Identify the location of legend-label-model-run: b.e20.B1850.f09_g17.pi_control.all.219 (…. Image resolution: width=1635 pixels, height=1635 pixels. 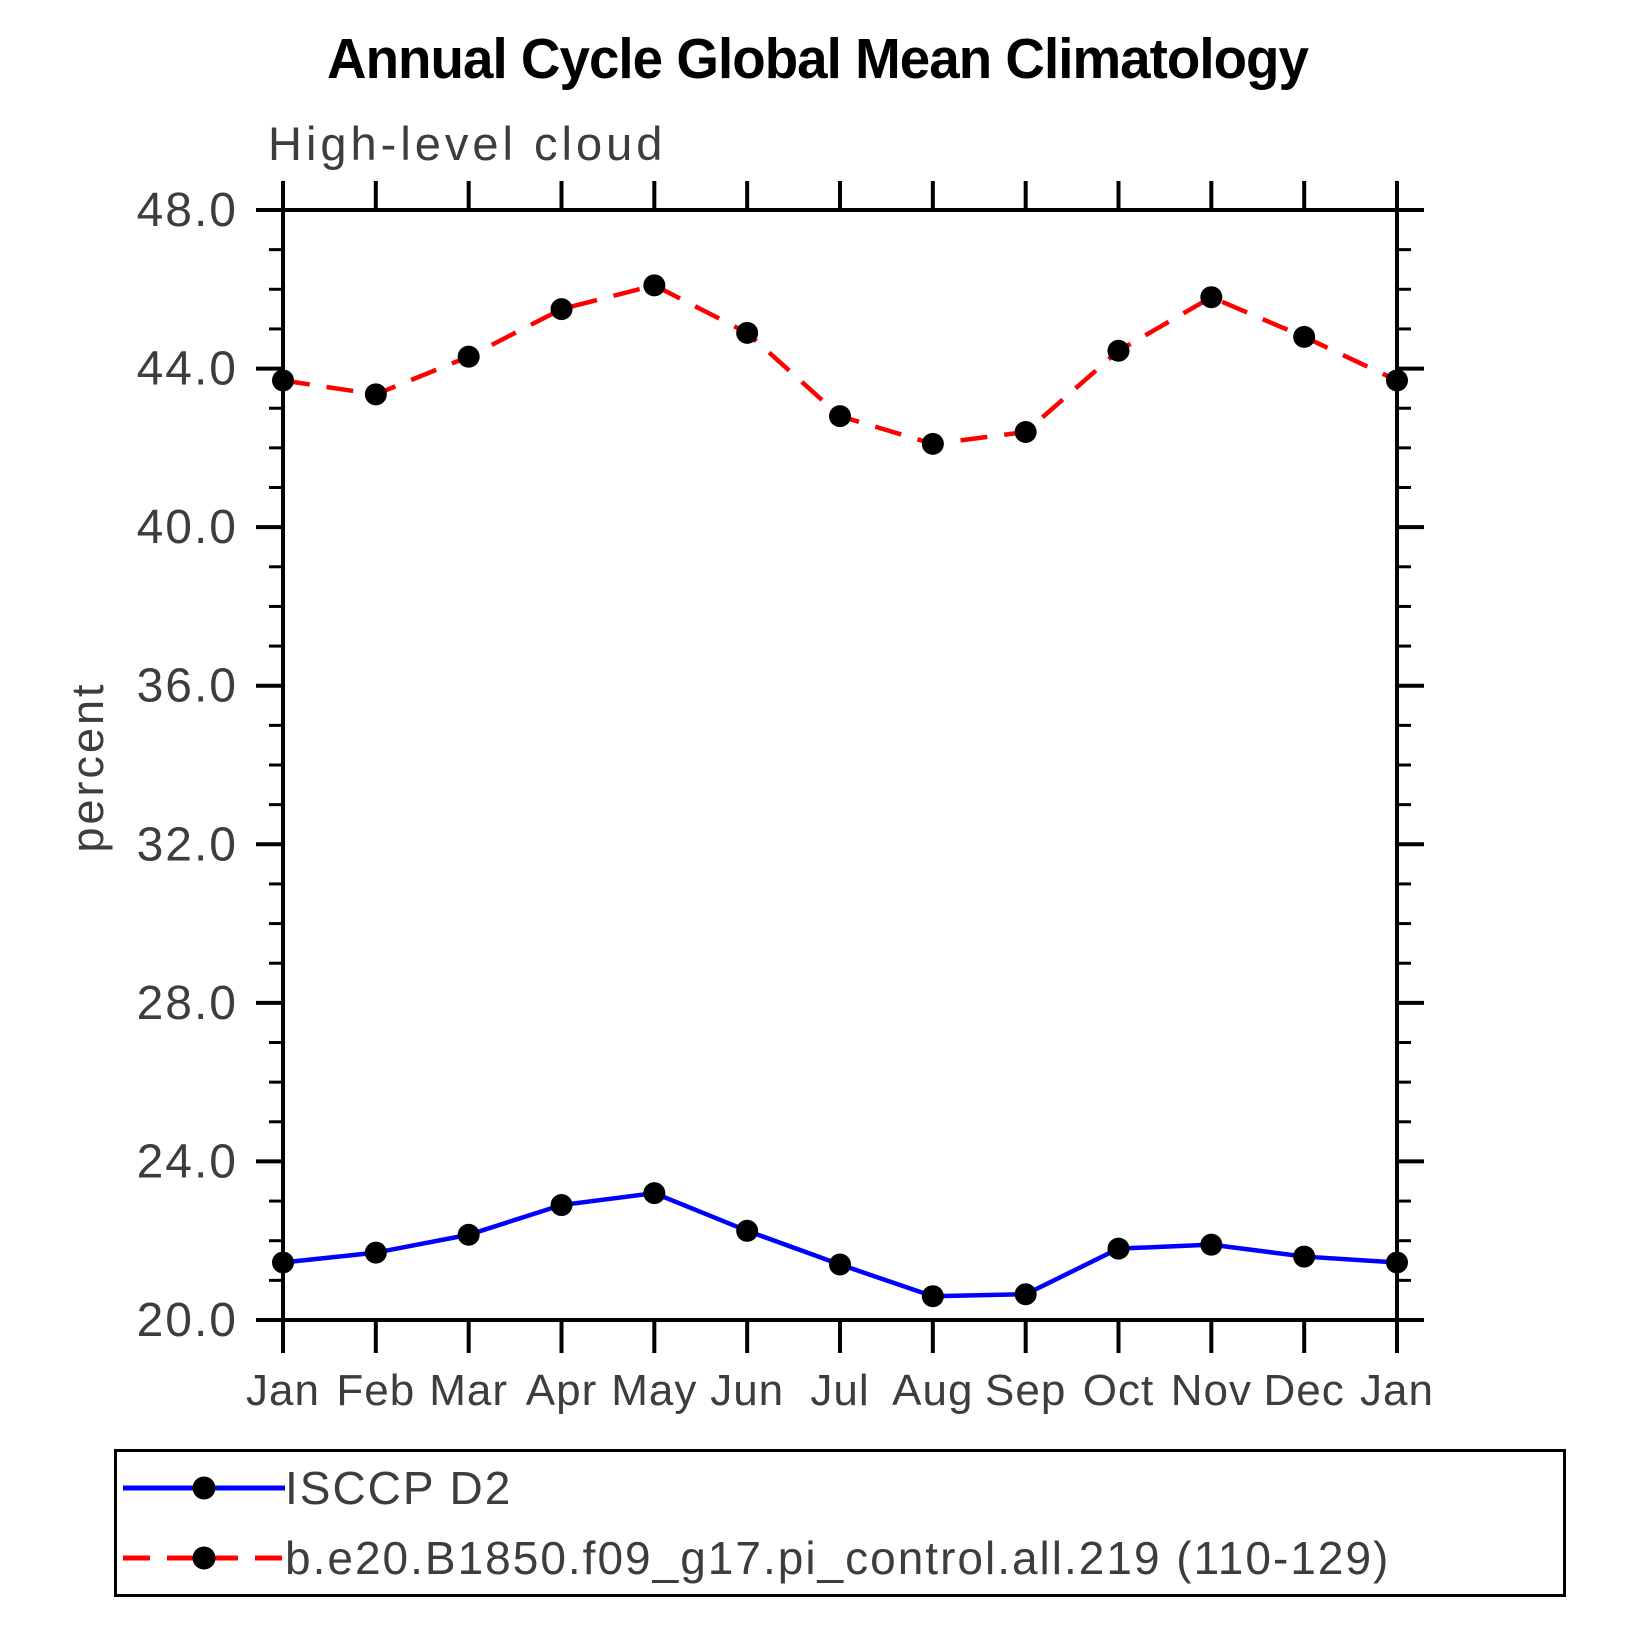
(838, 1558).